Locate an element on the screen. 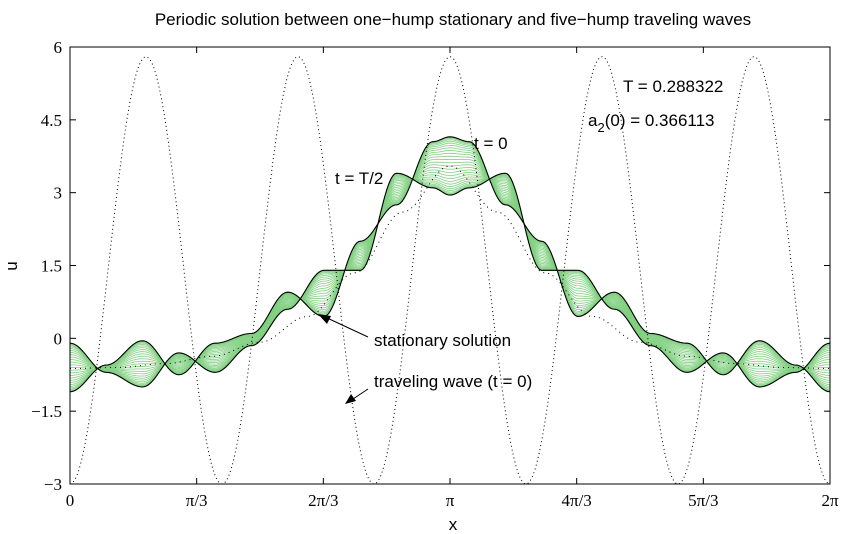 The image size is (844, 534). t-half-label: t = T/2 is located at coordinates (359, 178).